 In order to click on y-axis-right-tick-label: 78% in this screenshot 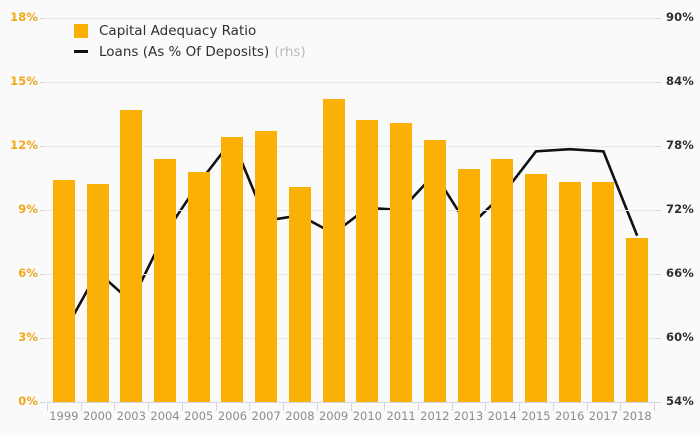, I will do `click(680, 145)`.